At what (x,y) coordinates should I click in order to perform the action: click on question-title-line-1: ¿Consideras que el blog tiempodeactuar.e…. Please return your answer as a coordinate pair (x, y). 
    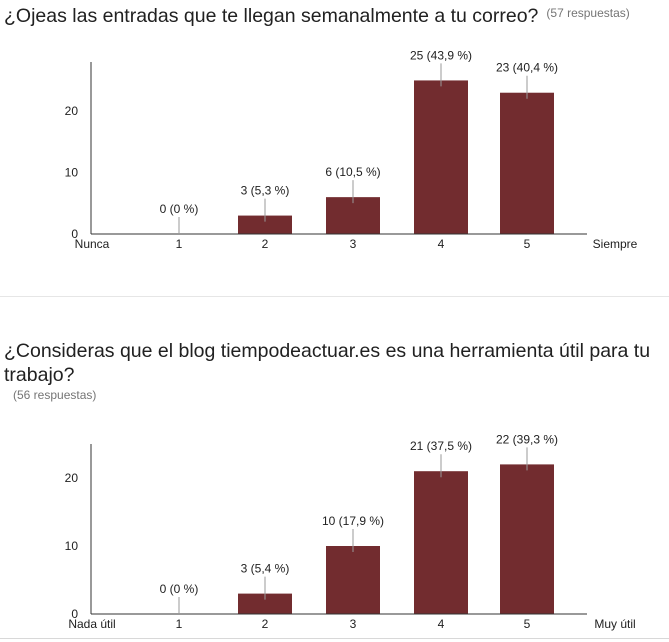
    Looking at the image, I should click on (327, 351).